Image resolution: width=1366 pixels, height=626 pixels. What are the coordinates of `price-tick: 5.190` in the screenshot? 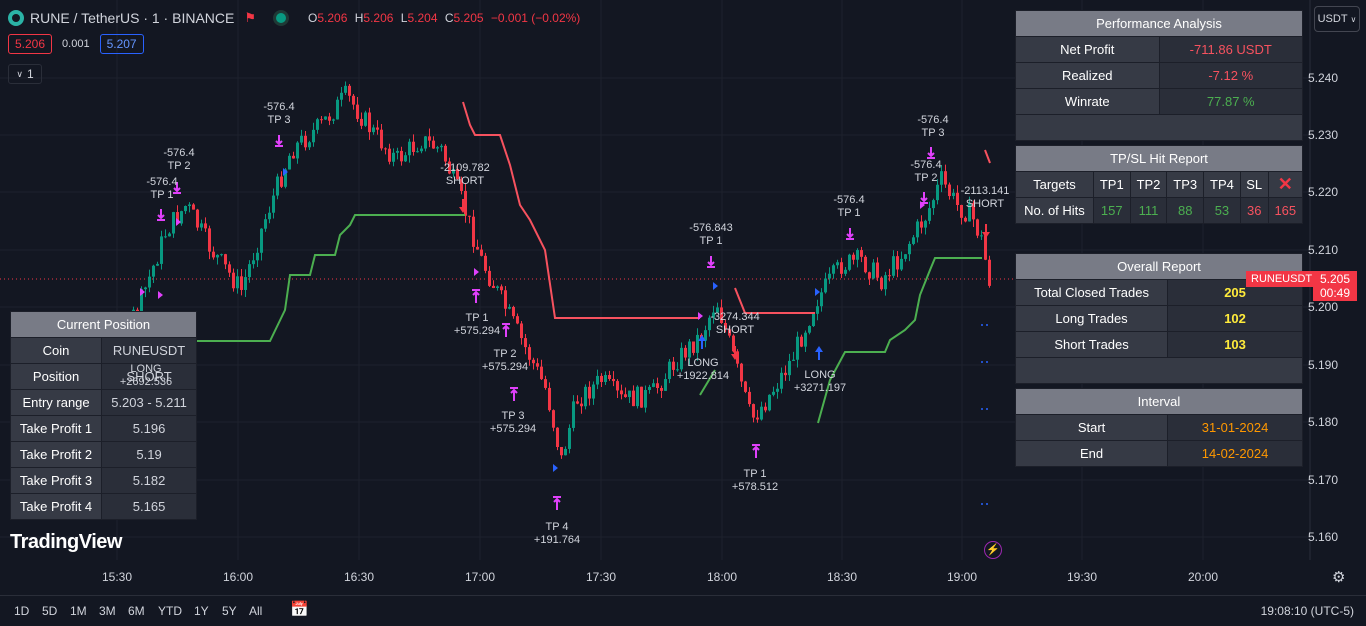 It's located at (1322, 365).